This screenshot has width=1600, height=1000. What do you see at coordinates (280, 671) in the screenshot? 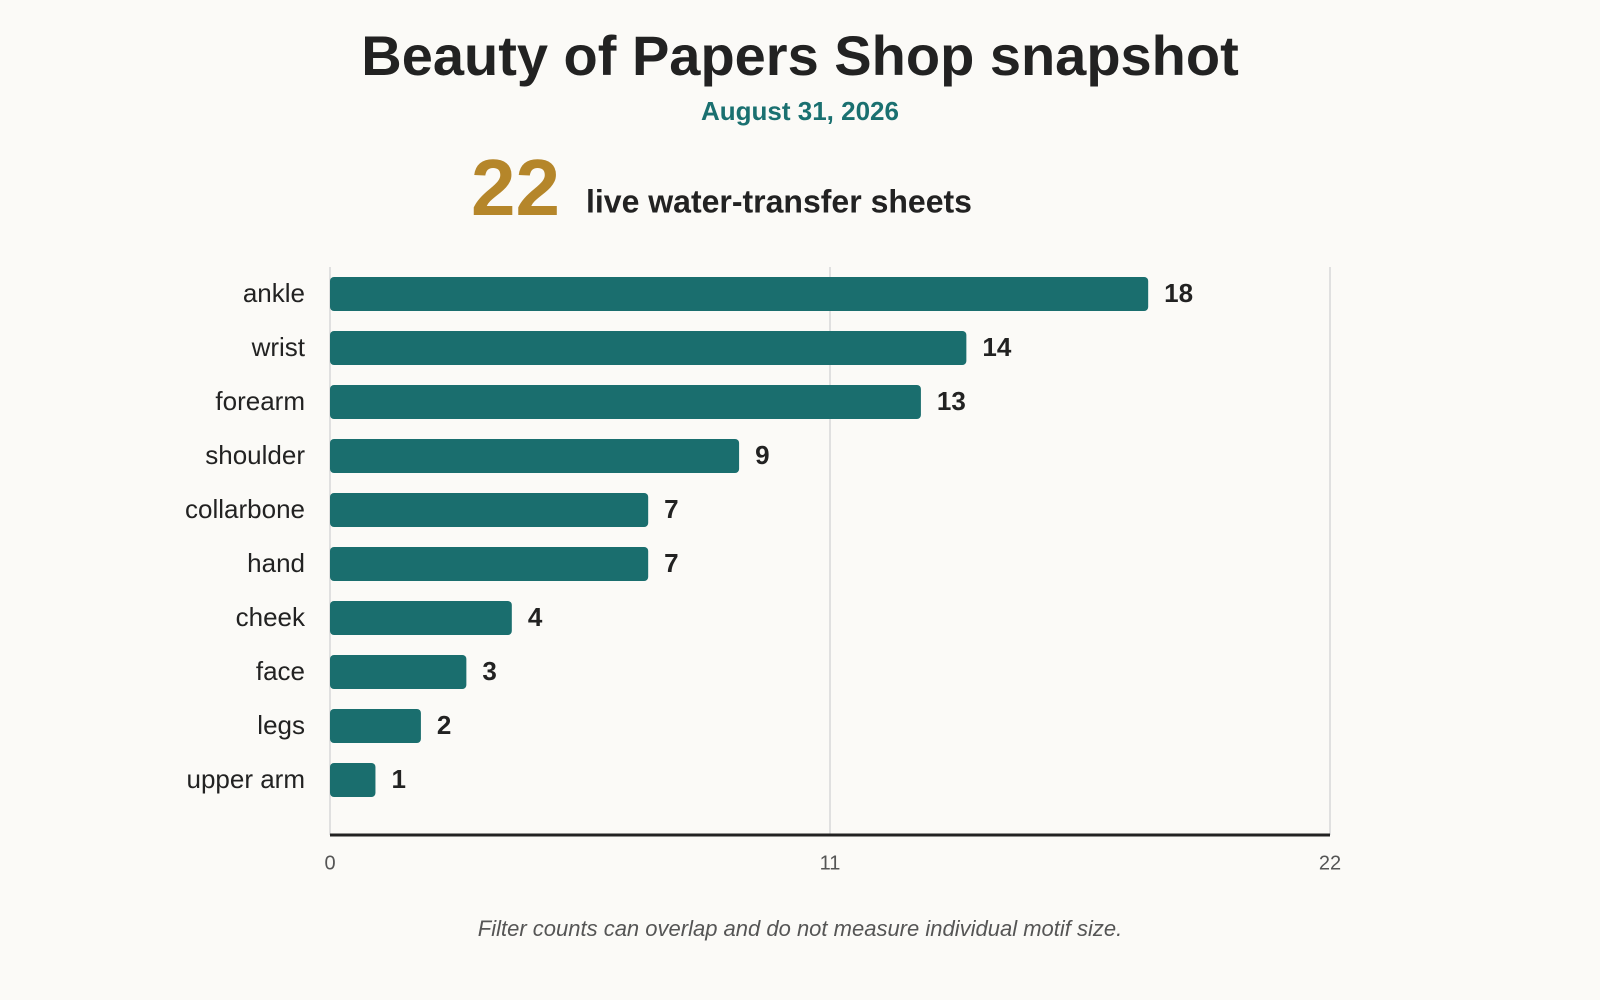
I see `y-tick-label: face` at bounding box center [280, 671].